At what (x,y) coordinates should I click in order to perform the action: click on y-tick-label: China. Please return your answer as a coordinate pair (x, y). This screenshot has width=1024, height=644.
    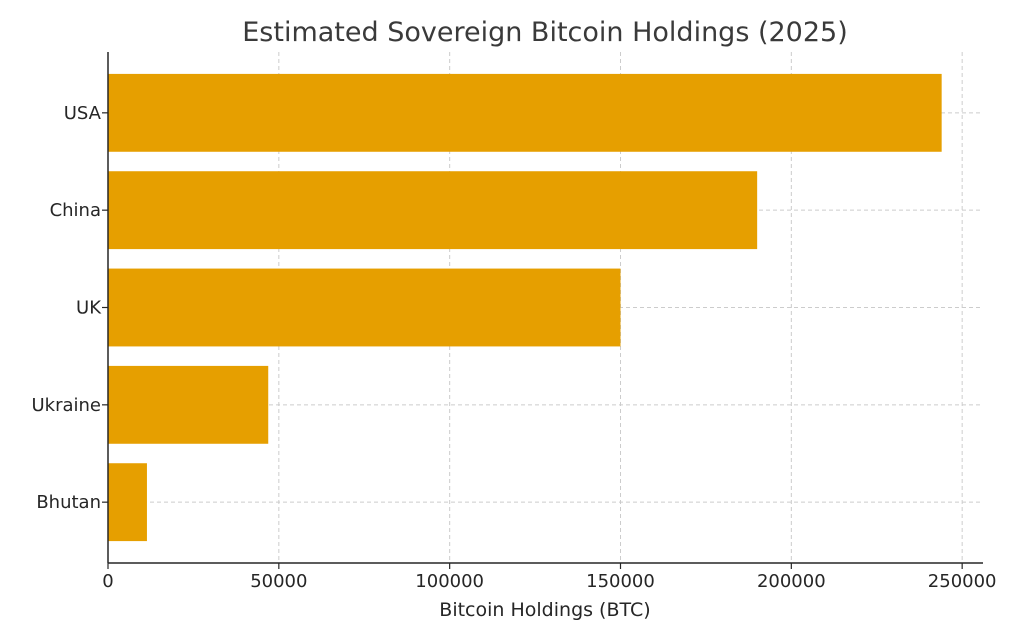
    Looking at the image, I should click on (75, 210).